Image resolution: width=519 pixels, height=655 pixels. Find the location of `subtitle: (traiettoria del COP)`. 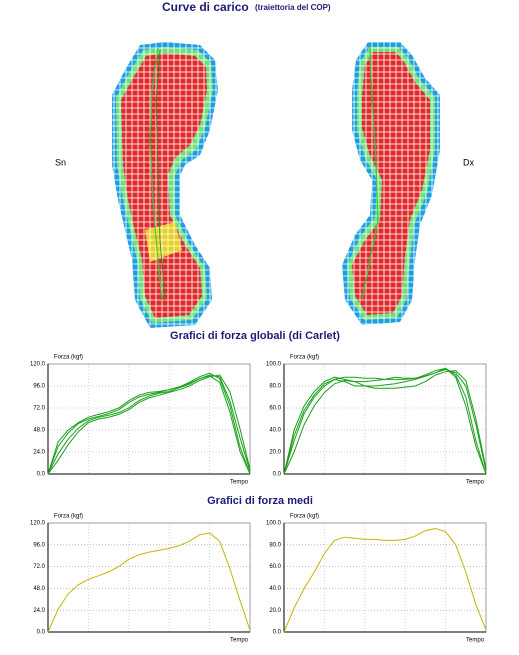

subtitle: (traiettoria del COP) is located at coordinates (293, 7).